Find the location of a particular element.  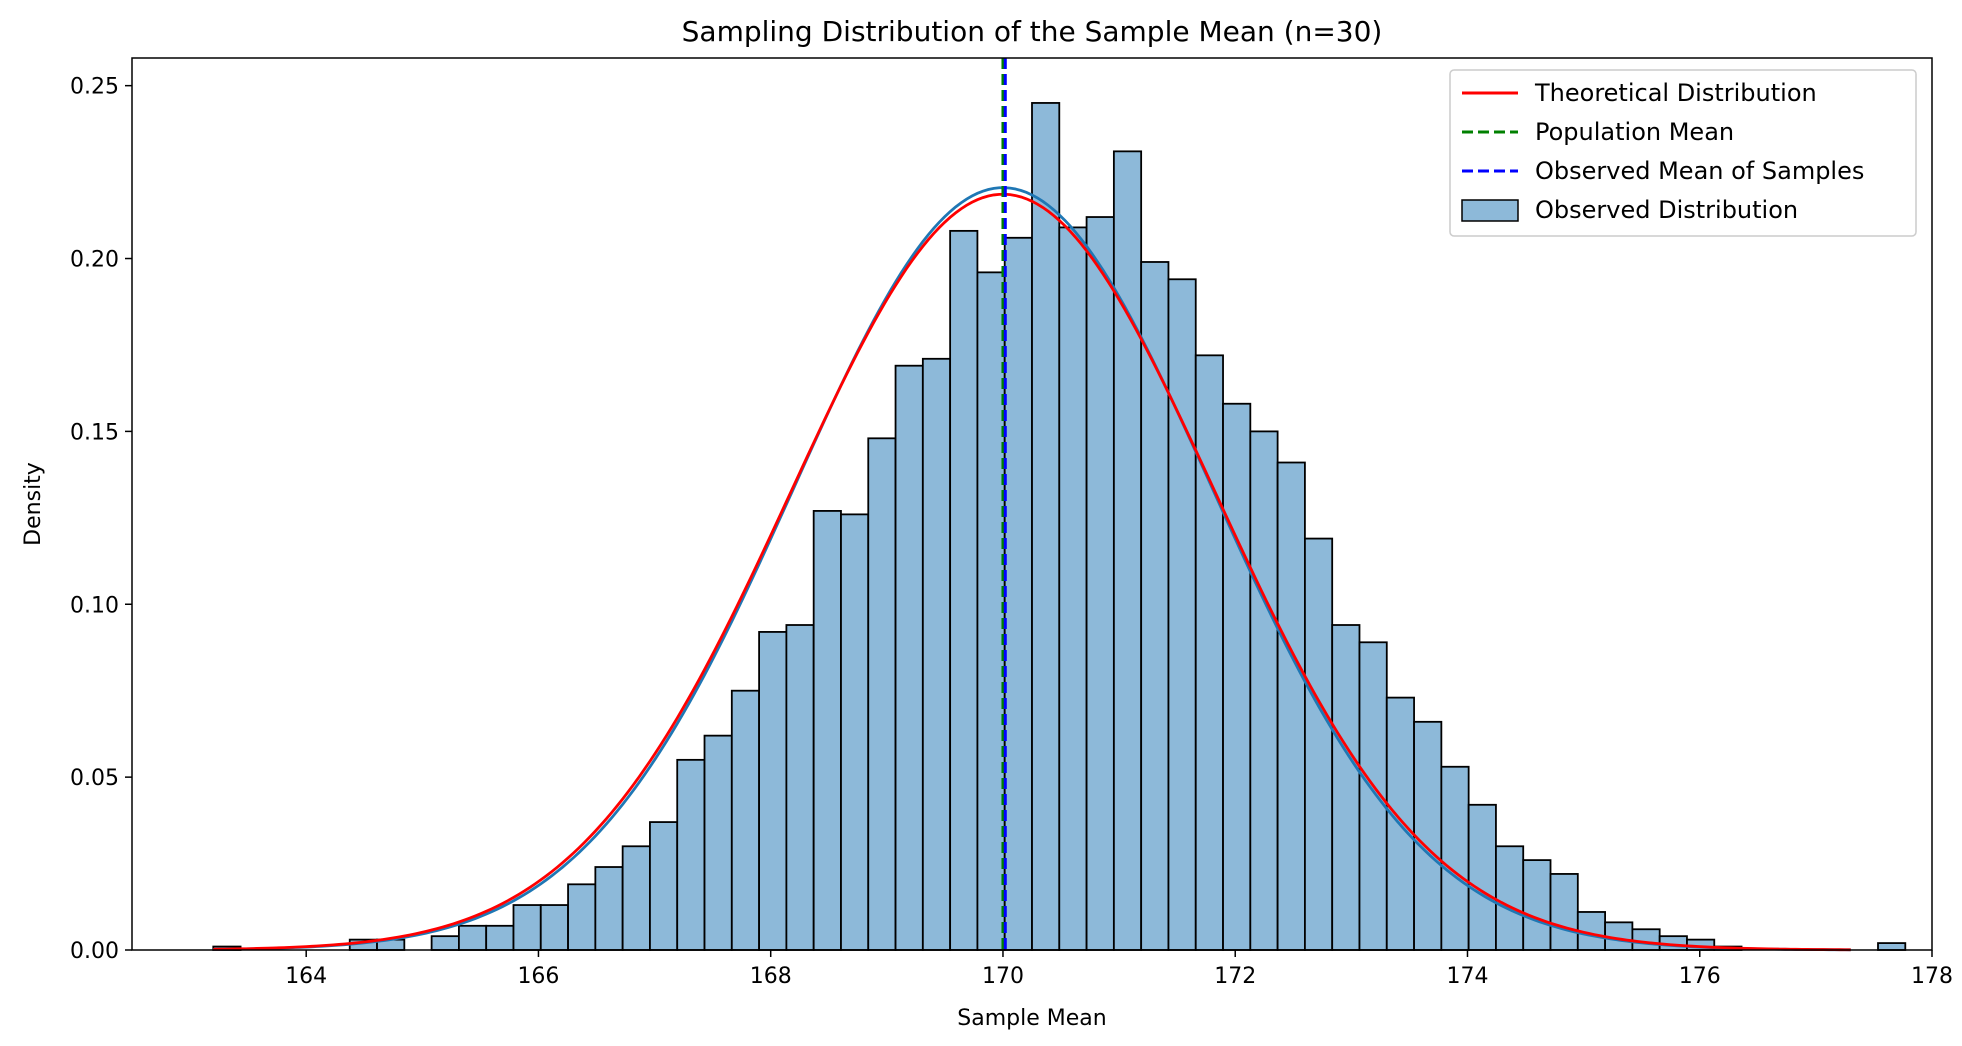

y-tick-label: 0.20 is located at coordinates (94, 260).